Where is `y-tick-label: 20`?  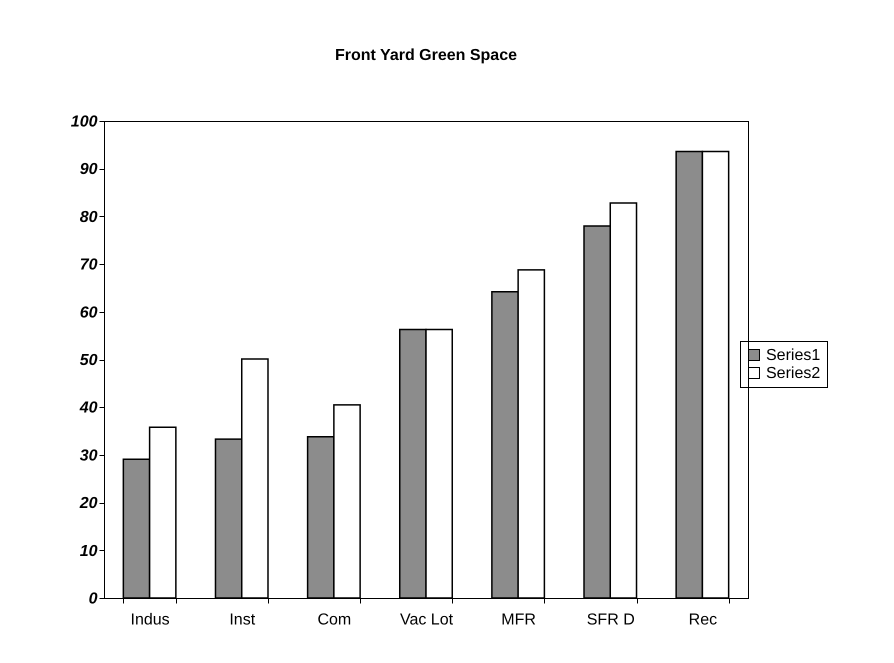
y-tick-label: 20 is located at coordinates (88, 503).